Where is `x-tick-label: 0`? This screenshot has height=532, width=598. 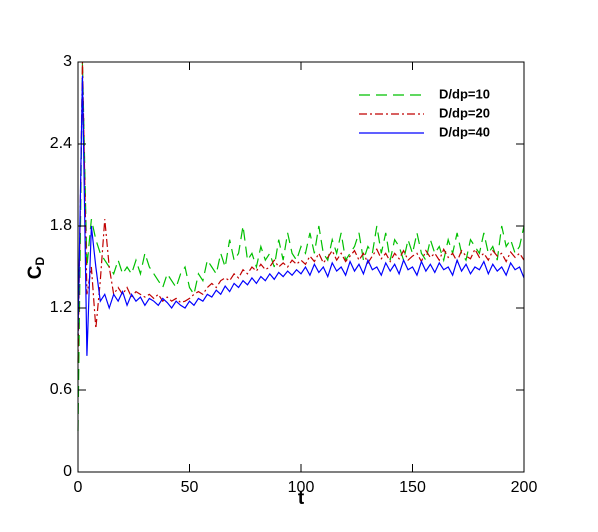
x-tick-label: 0 is located at coordinates (78, 487).